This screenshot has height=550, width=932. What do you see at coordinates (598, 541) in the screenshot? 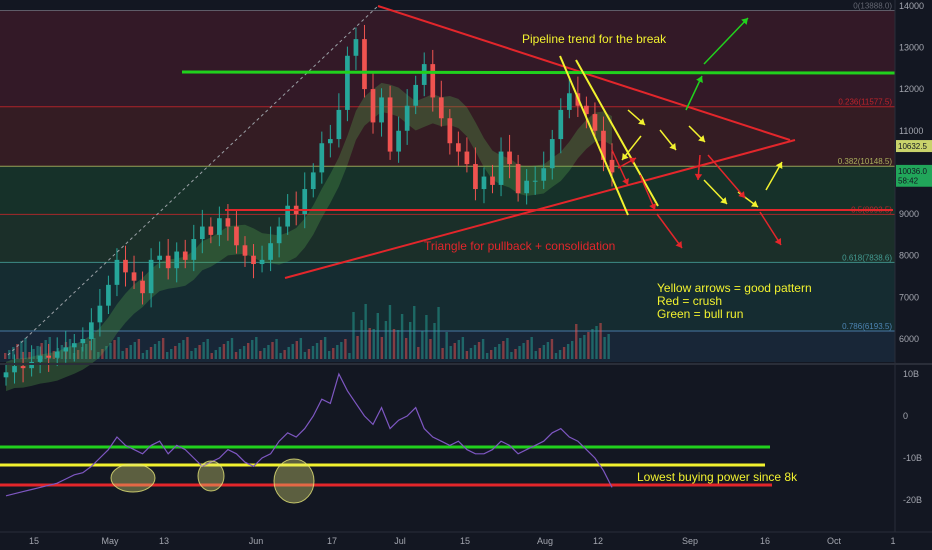
I see `time-tick-label: 12` at bounding box center [598, 541].